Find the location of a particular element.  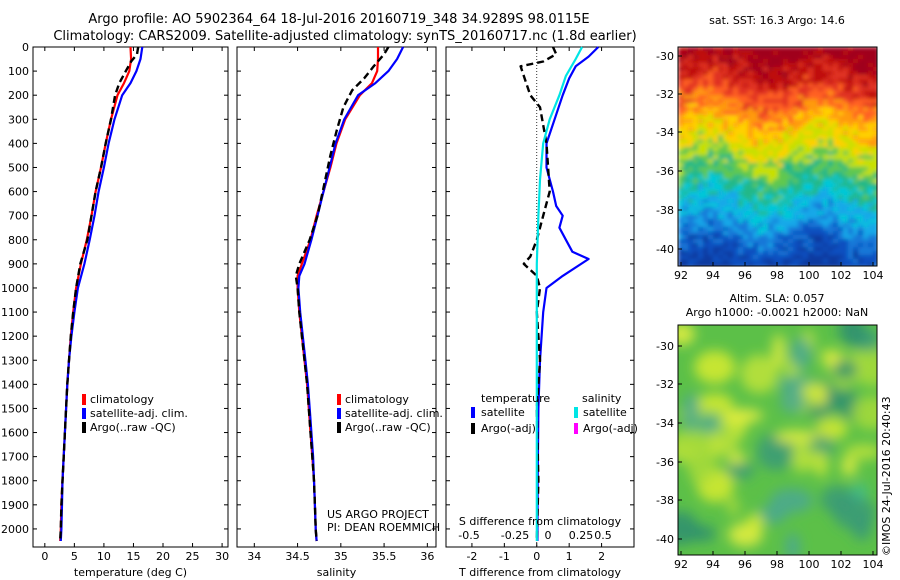

x-tick-label: 0 is located at coordinates (536, 556).